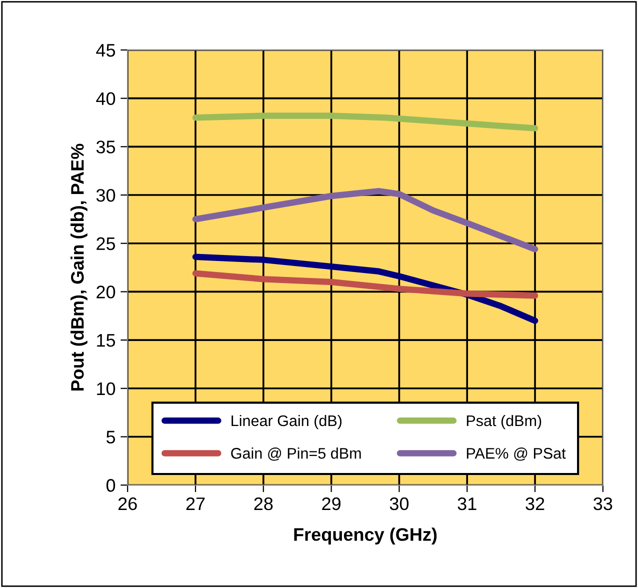 The width and height of the screenshot is (638, 588). Describe the element at coordinates (504, 422) in the screenshot. I see `legend-label: Psat (dBm)` at that location.